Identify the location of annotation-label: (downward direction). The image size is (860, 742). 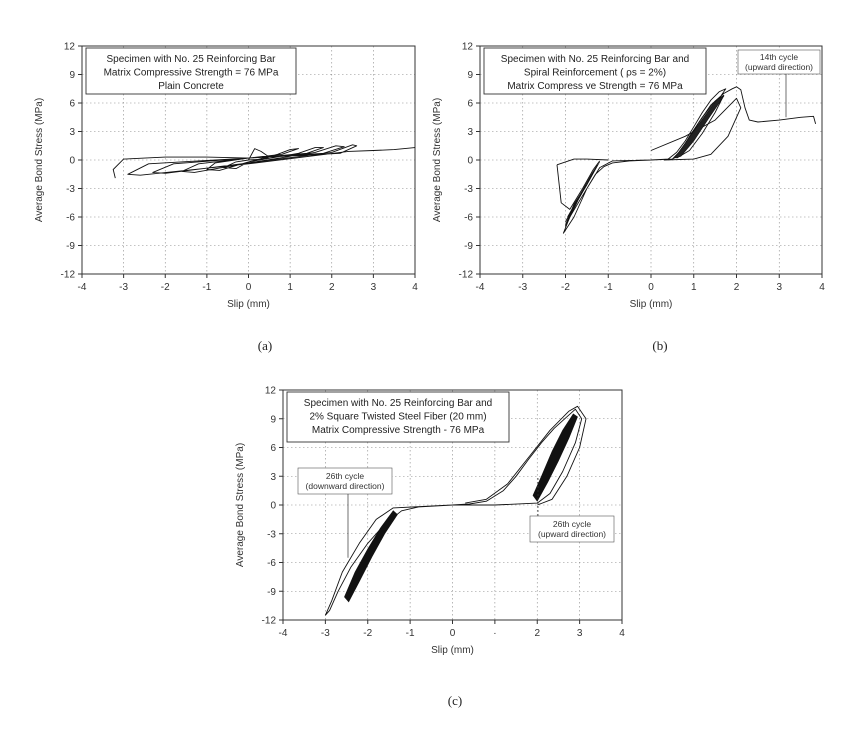
(345, 486).